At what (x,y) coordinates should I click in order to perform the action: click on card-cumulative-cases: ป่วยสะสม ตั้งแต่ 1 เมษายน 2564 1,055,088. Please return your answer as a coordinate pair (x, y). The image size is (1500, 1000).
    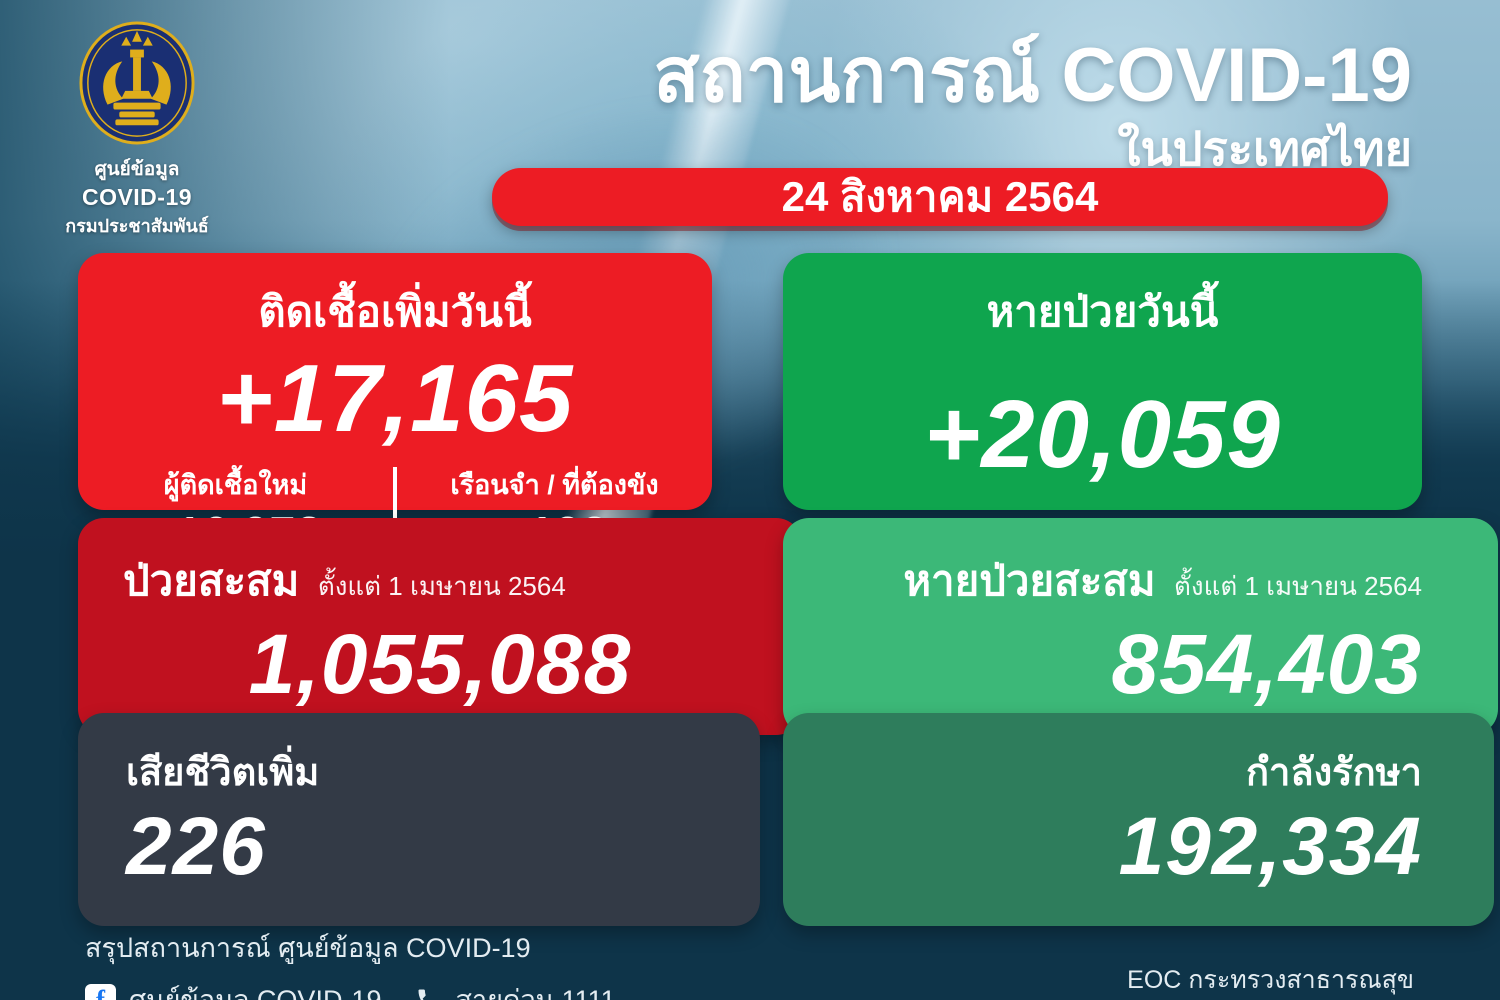
    Looking at the image, I should click on (440, 626).